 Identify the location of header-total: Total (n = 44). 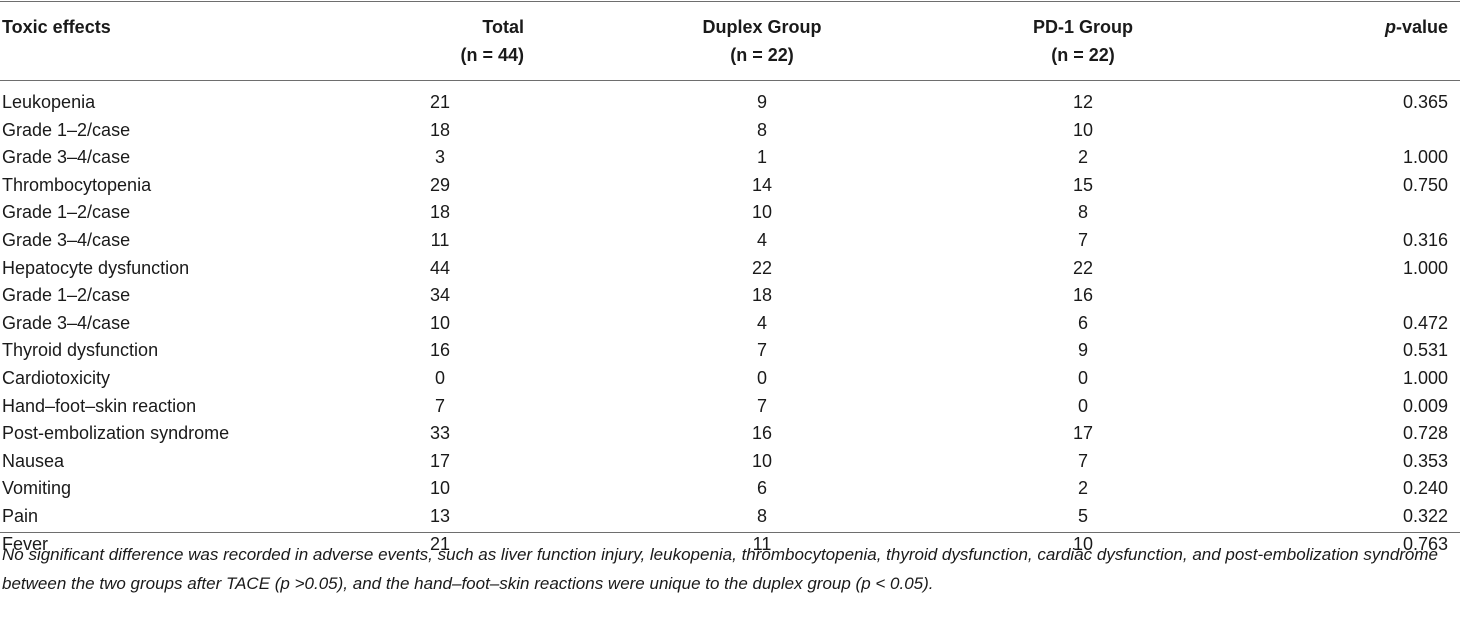
(452, 41).